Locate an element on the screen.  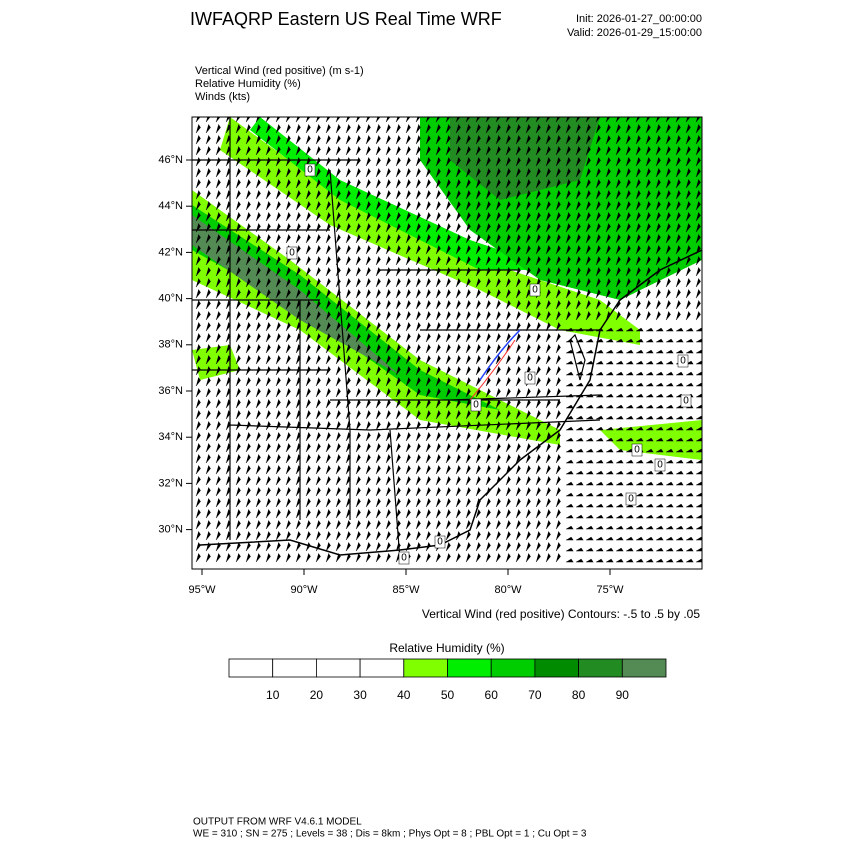
lon-label: 95°W is located at coordinates (202, 590).